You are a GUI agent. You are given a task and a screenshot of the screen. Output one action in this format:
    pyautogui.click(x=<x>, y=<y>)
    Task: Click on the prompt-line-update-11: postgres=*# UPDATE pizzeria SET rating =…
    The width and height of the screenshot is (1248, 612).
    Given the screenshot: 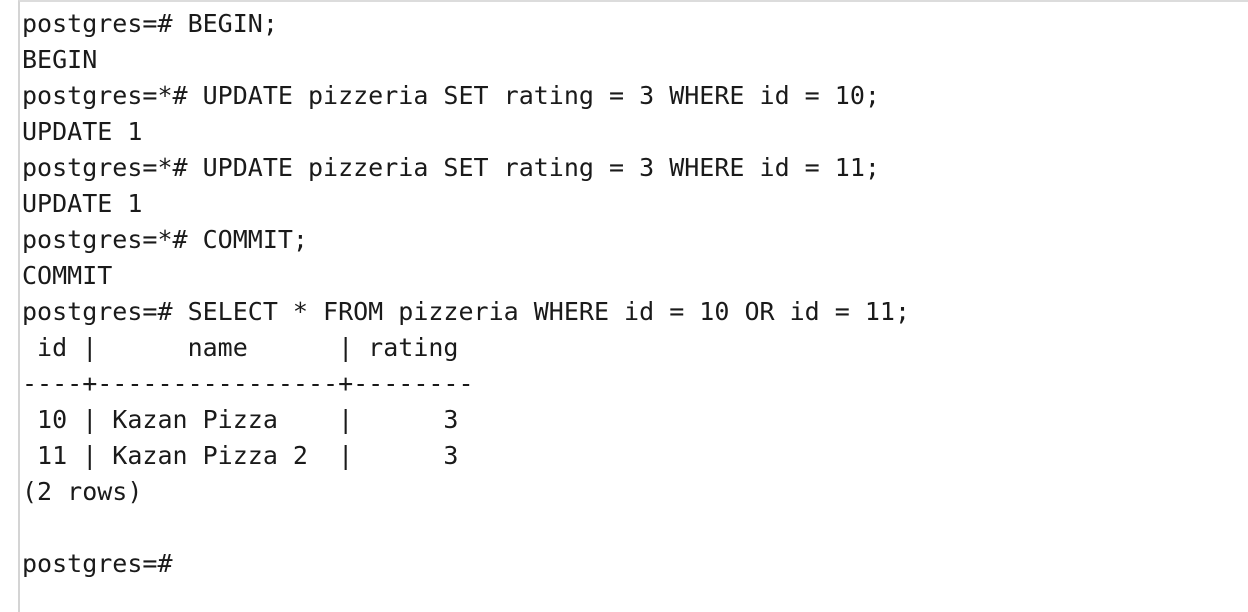 What is the action you would take?
    pyautogui.click(x=451, y=167)
    